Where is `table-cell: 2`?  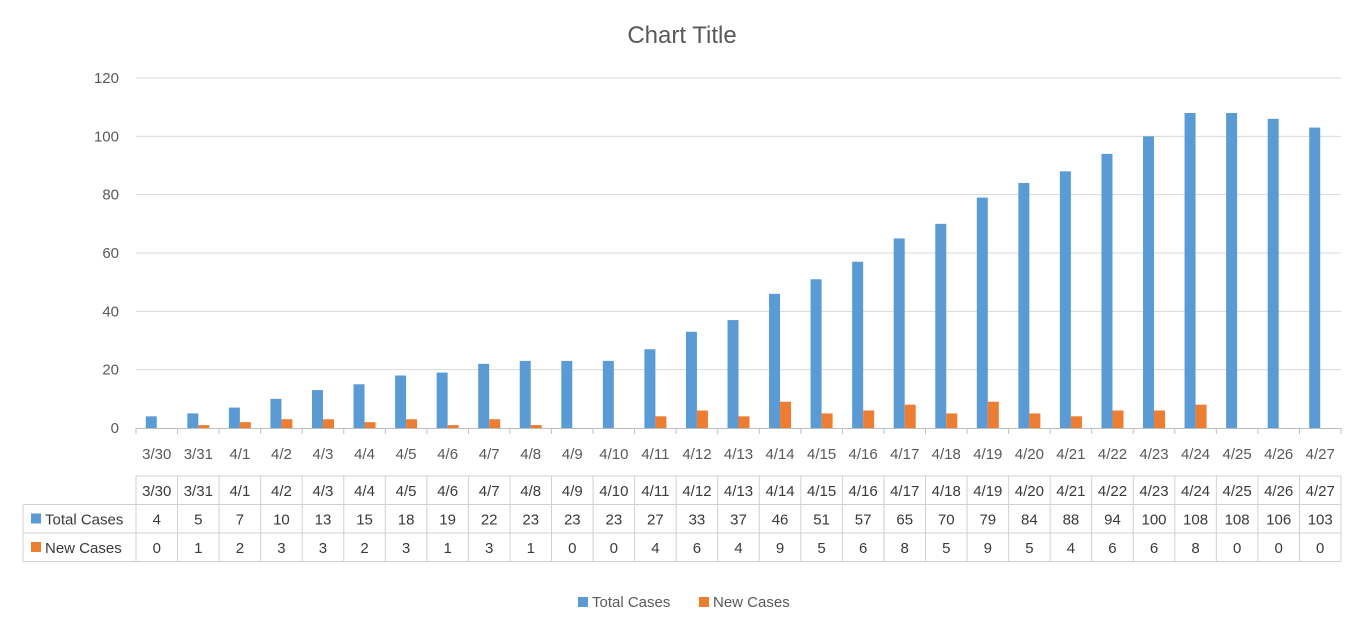
table-cell: 2 is located at coordinates (240, 548).